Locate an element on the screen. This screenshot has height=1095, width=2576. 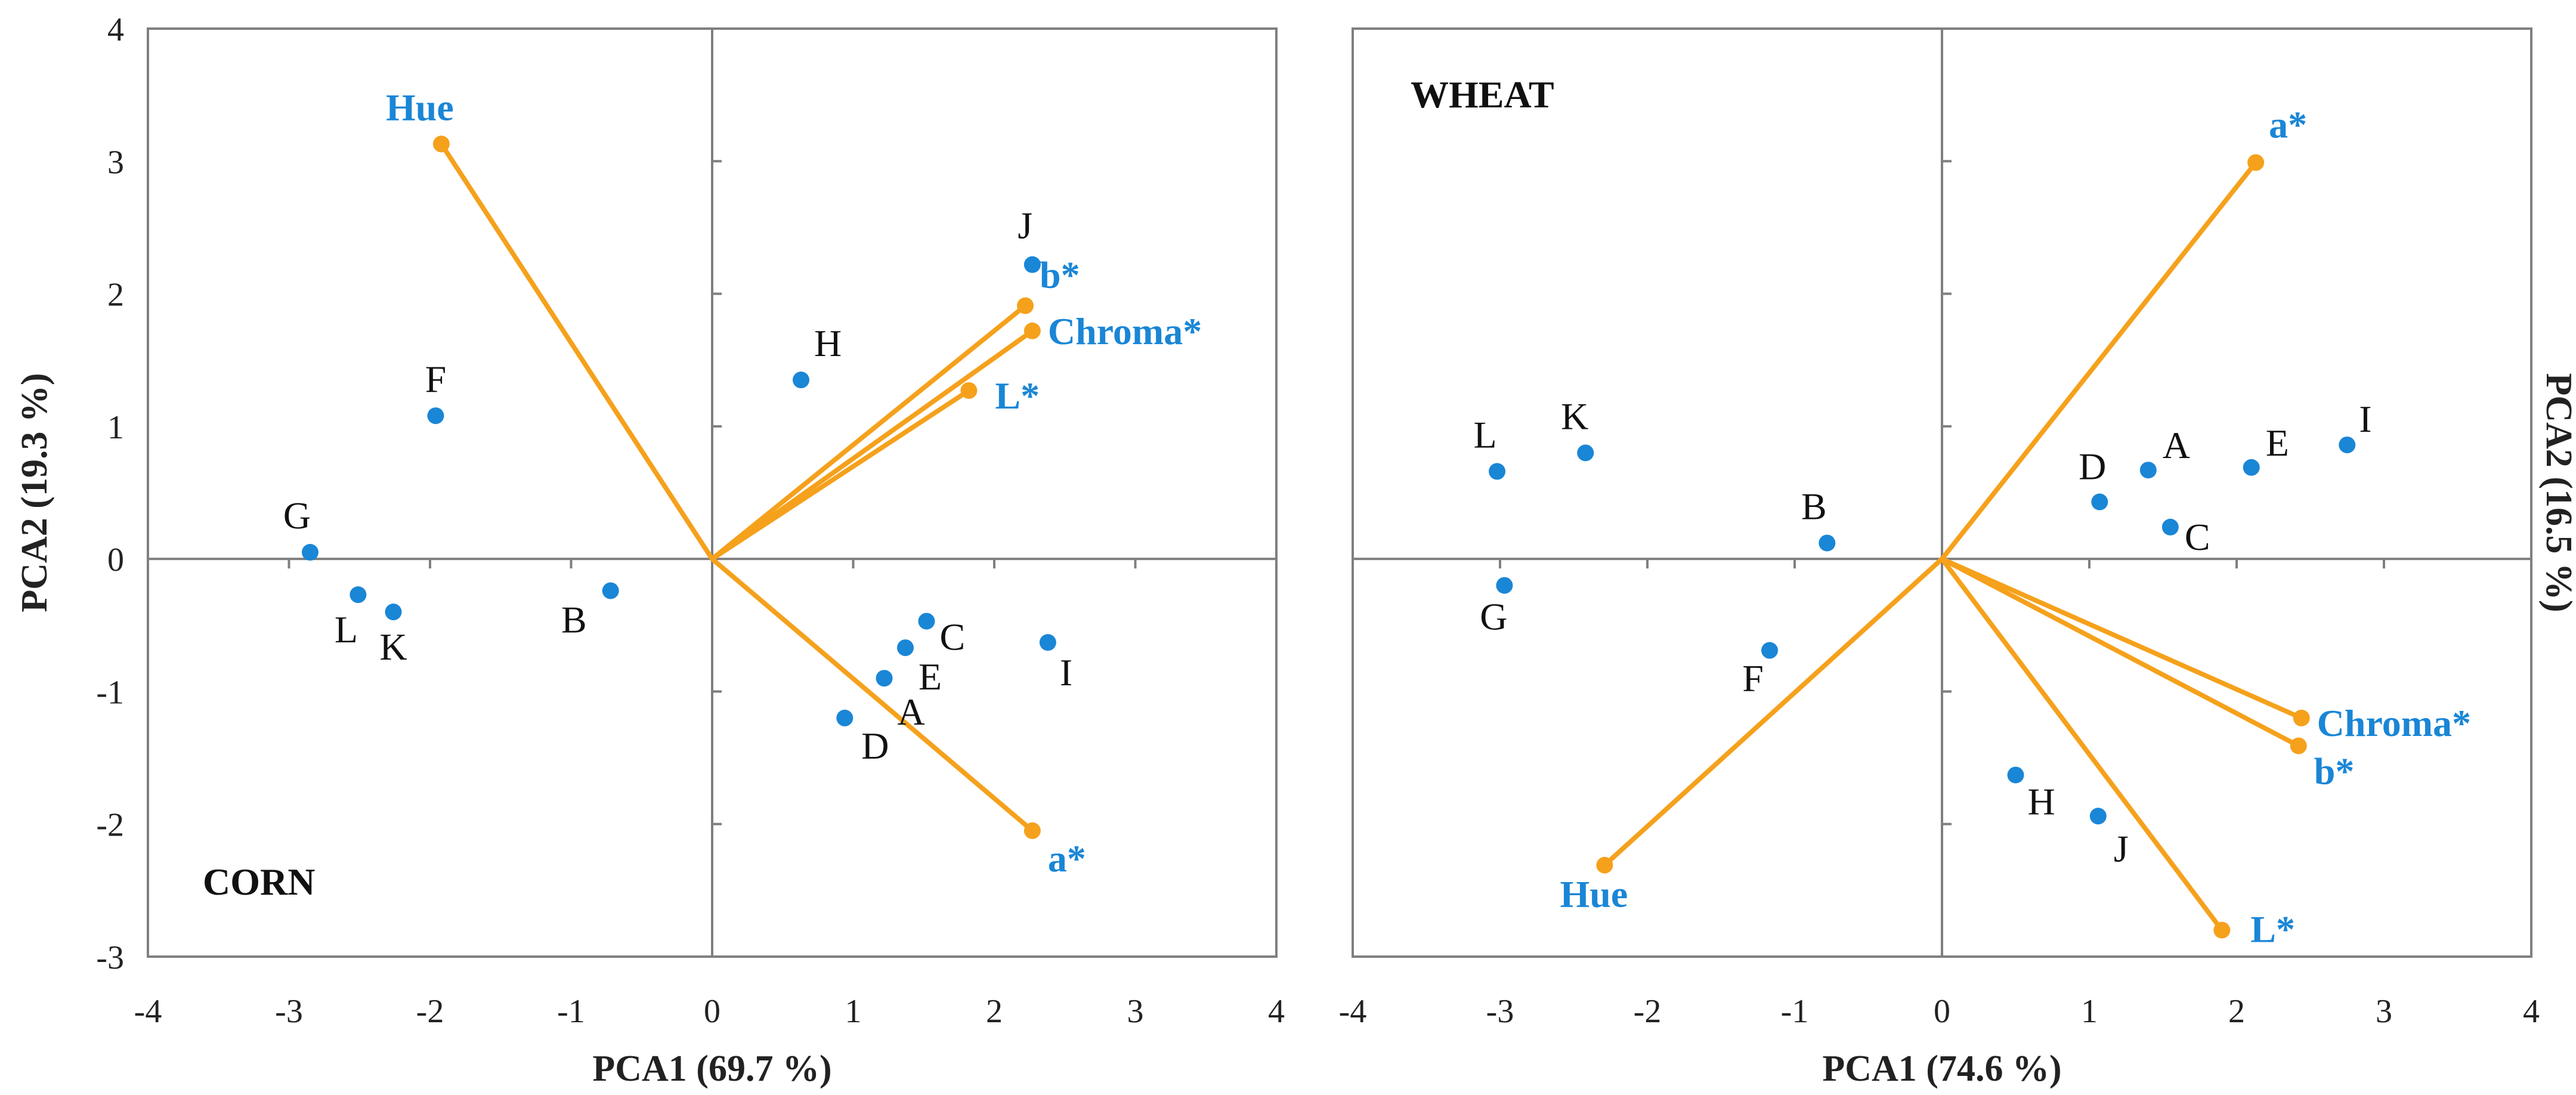
y-tick-label: 1 is located at coordinates (115, 427).